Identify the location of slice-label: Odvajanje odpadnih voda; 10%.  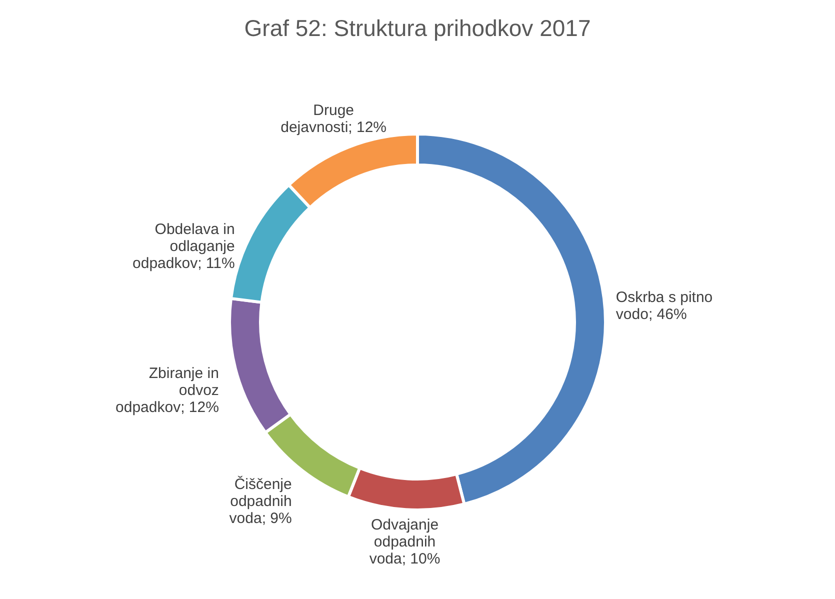
(404, 542).